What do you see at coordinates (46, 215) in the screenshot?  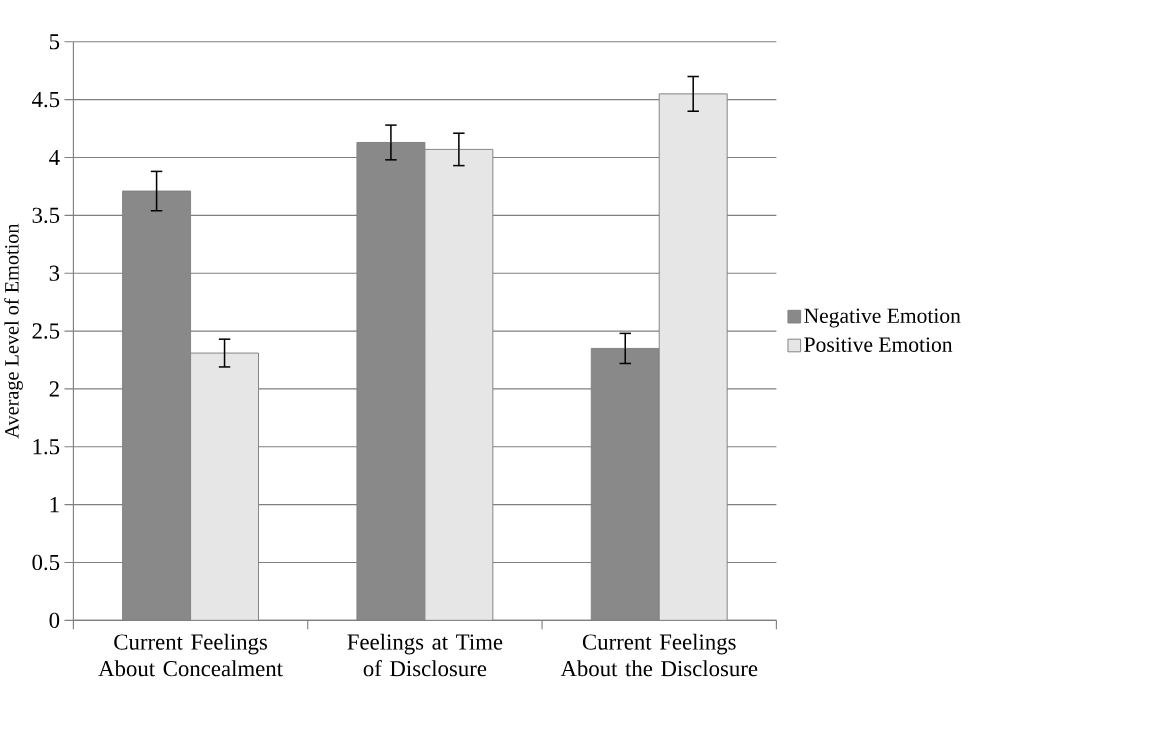 I see `y-tick-label: 3.5` at bounding box center [46, 215].